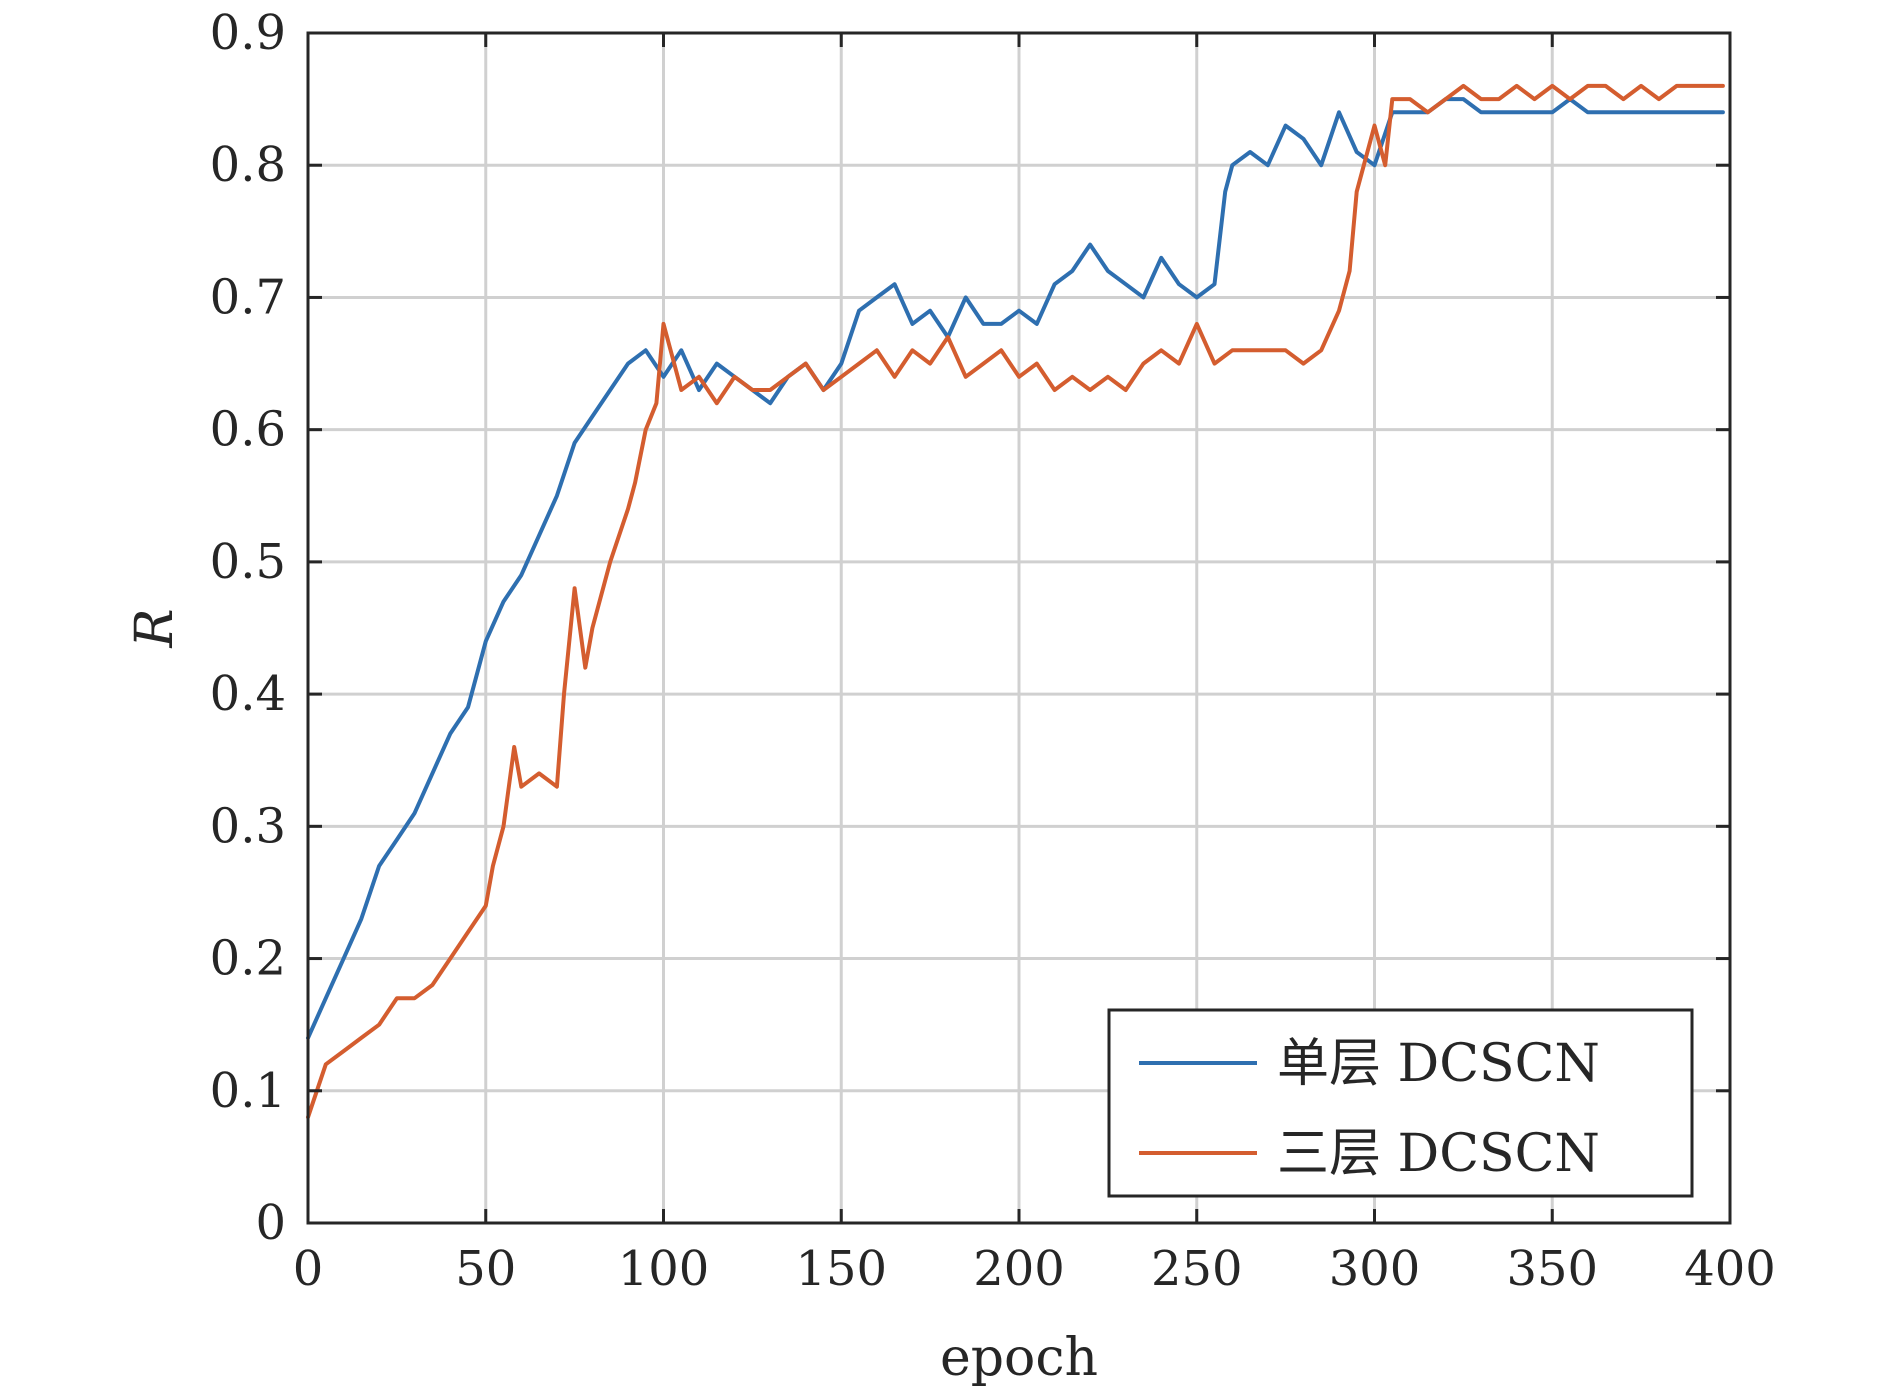 The image size is (1890, 1393). What do you see at coordinates (248, 694) in the screenshot?
I see `y-tick-label: 0.4` at bounding box center [248, 694].